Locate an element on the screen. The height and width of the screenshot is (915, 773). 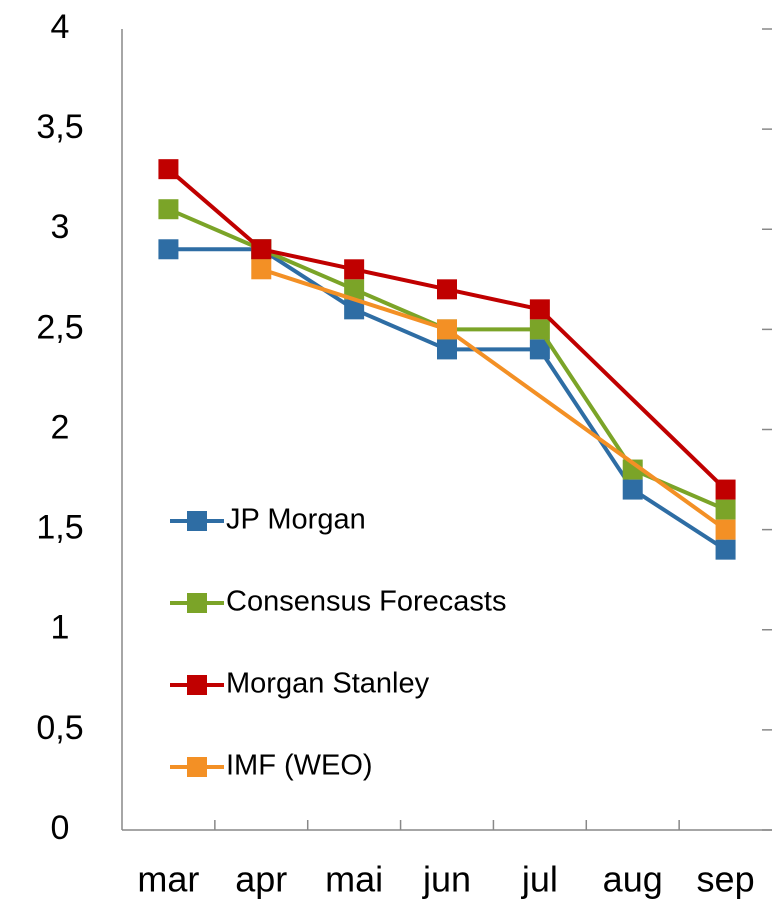
legend-label: IMF (WEO) is located at coordinates (299, 766).